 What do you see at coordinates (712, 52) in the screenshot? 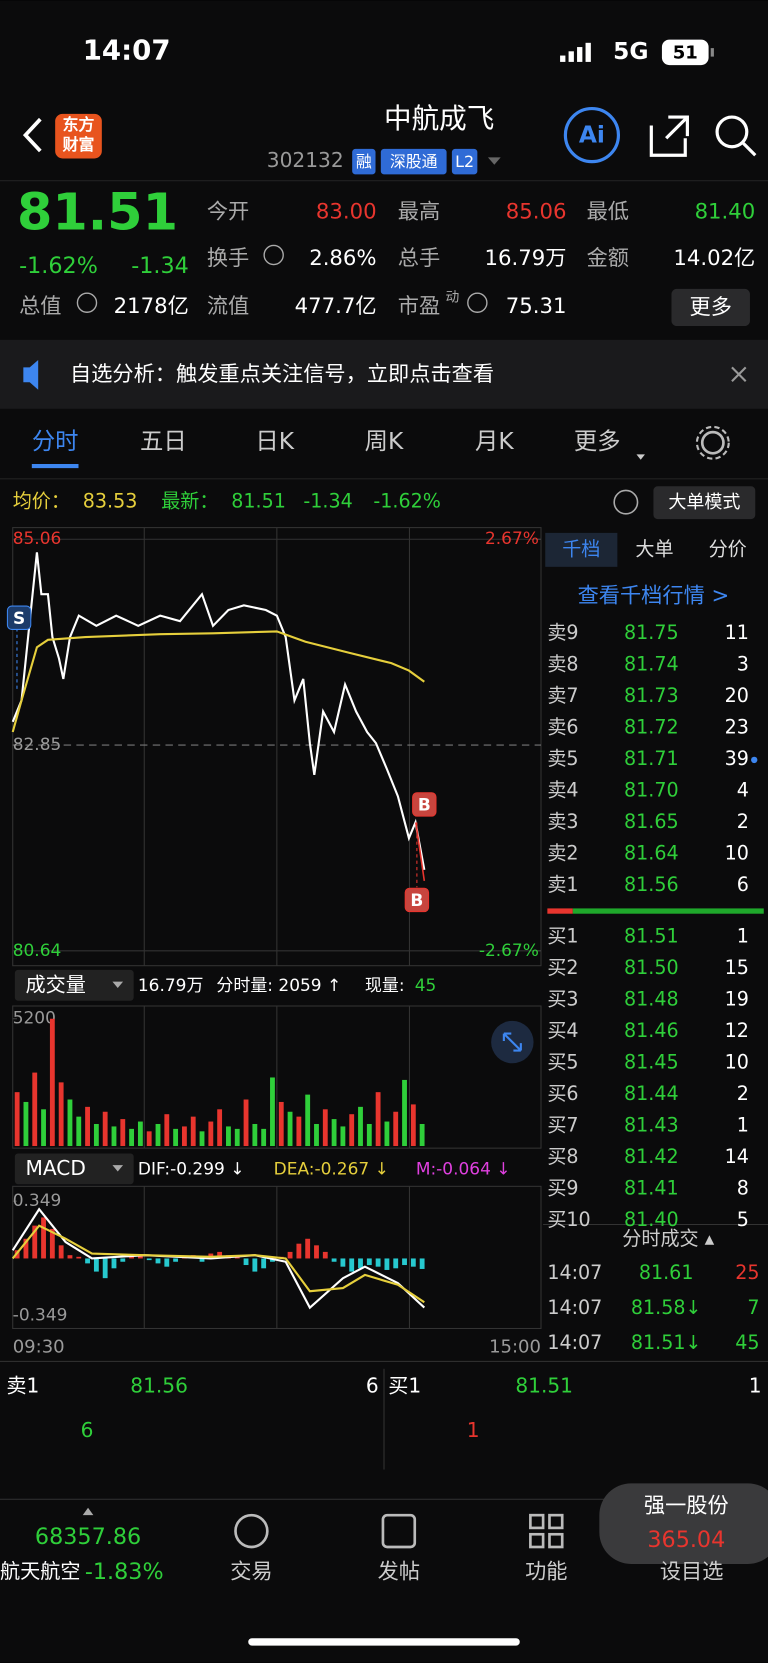
I see `battery-tip` at bounding box center [712, 52].